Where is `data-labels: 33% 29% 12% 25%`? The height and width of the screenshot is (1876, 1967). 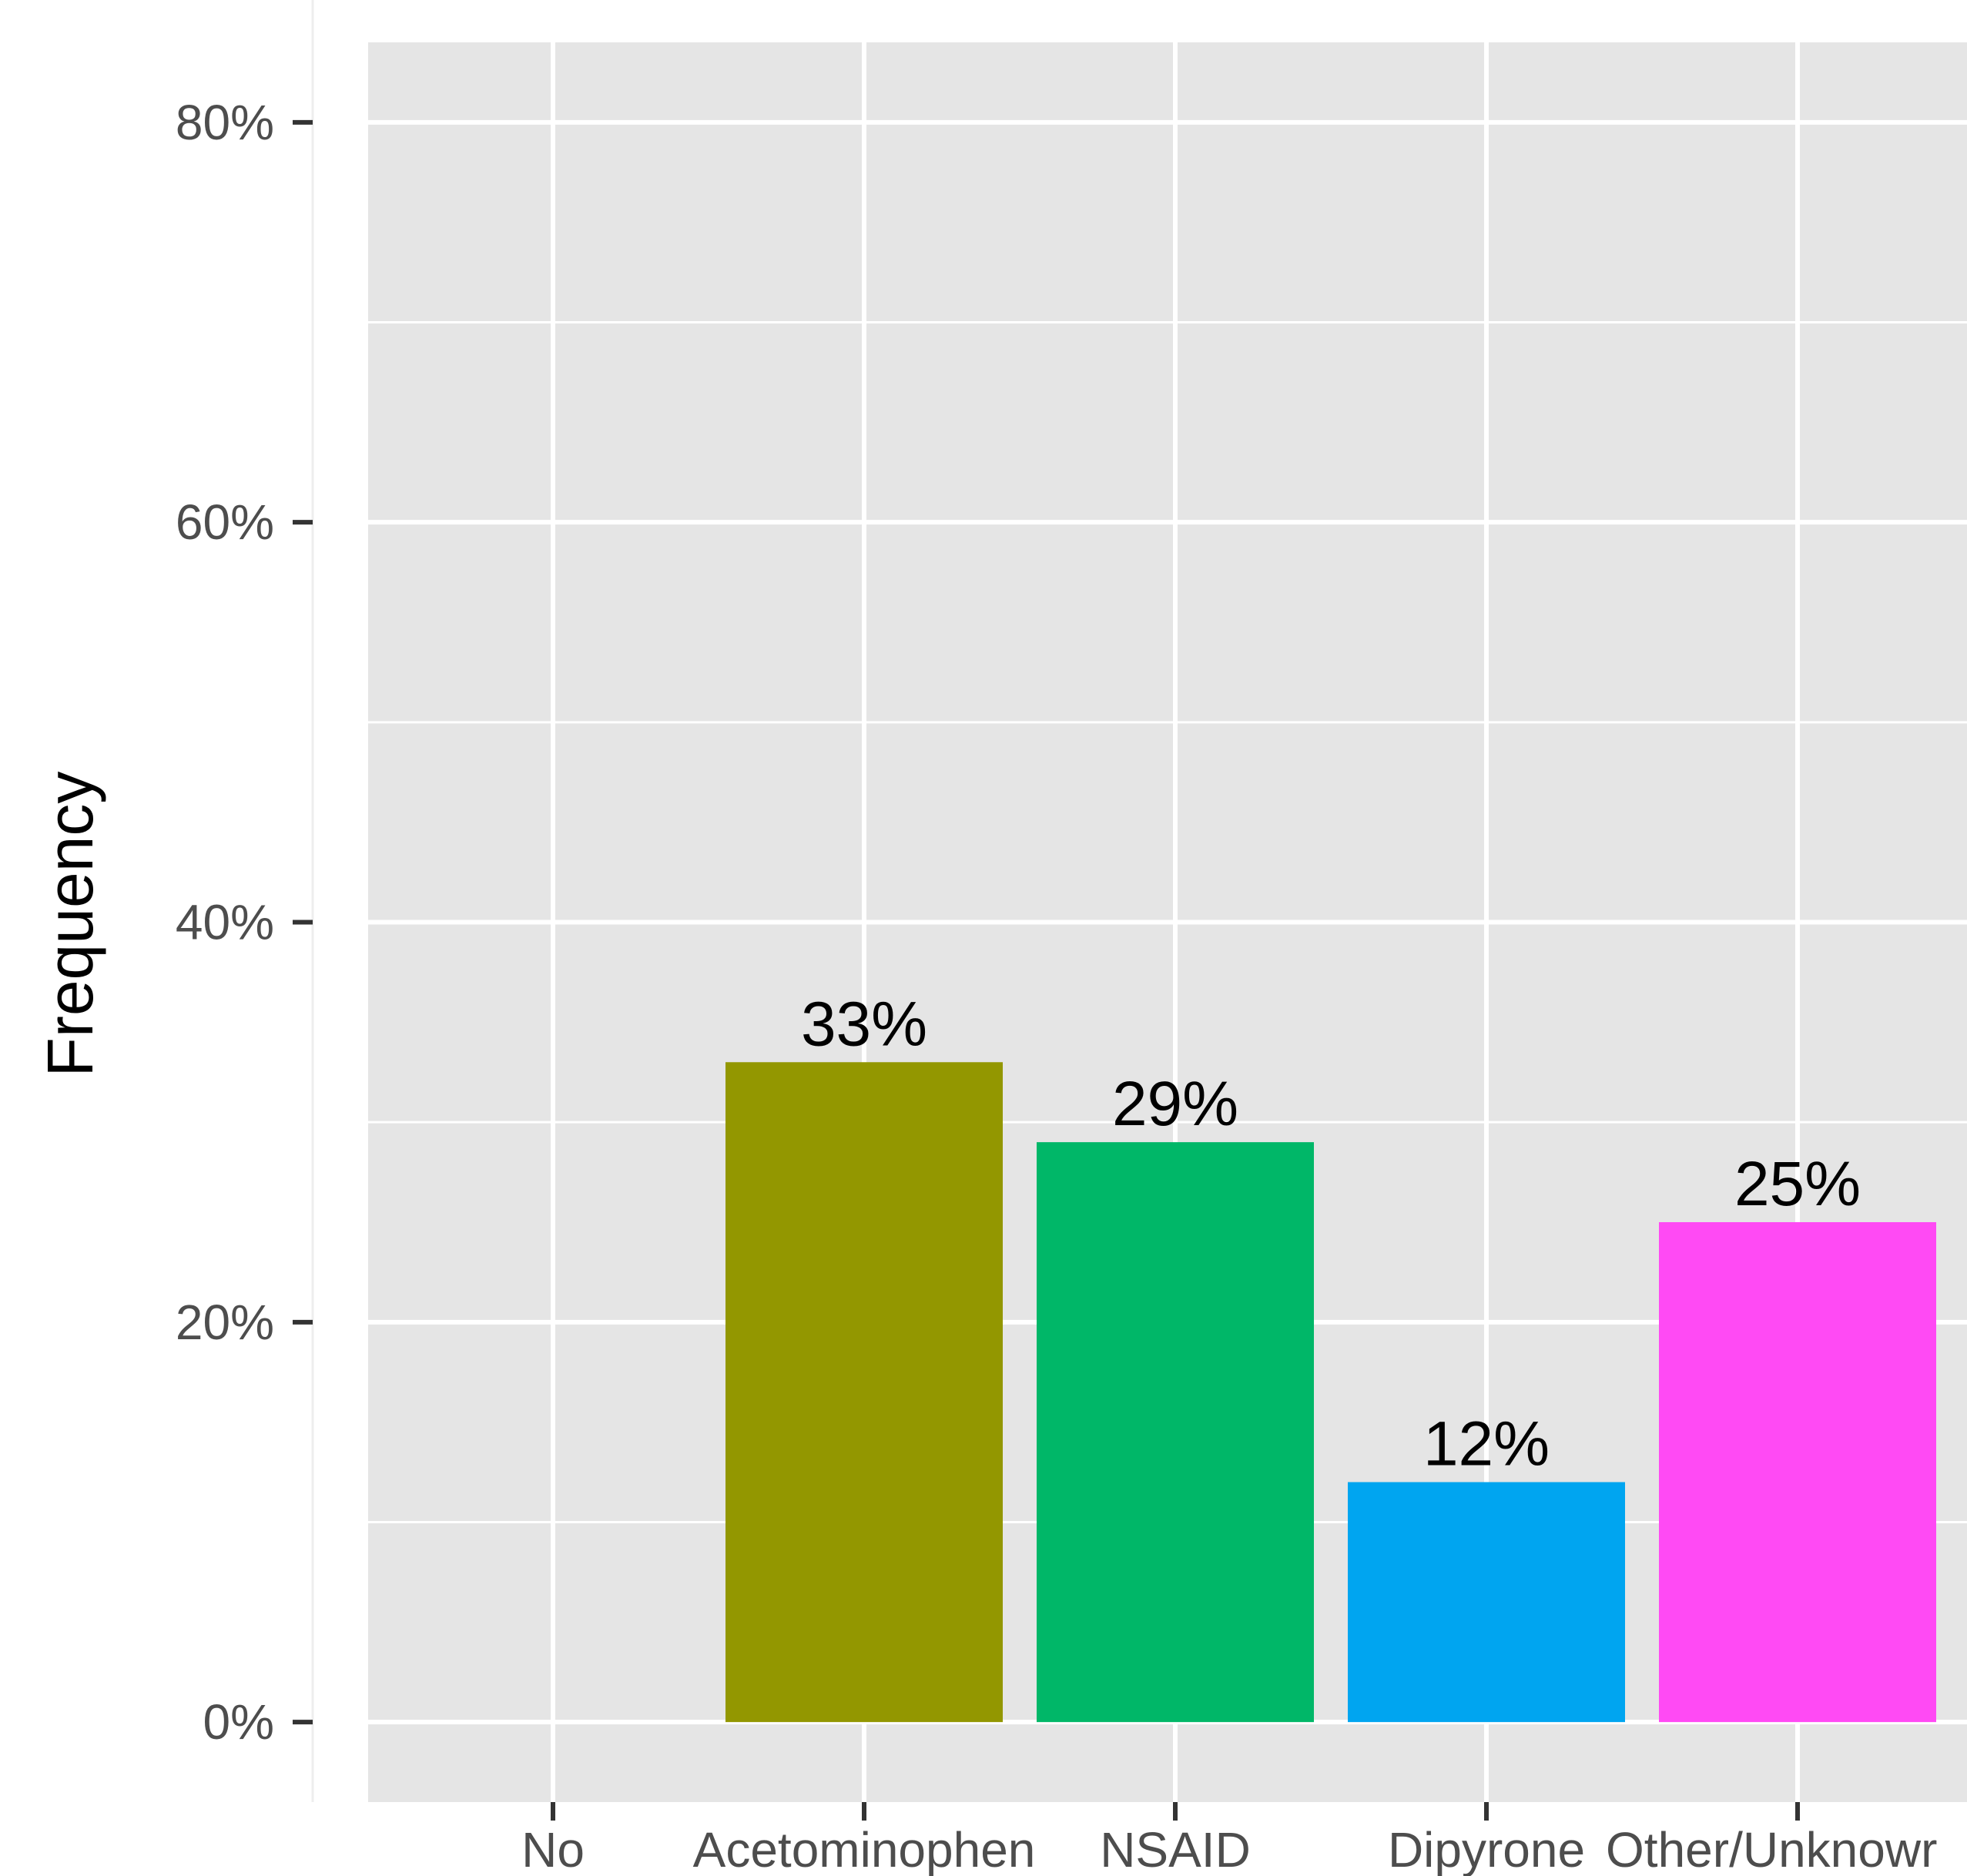 data-labels: 33% 29% 12% 25% is located at coordinates (1331, 1234).